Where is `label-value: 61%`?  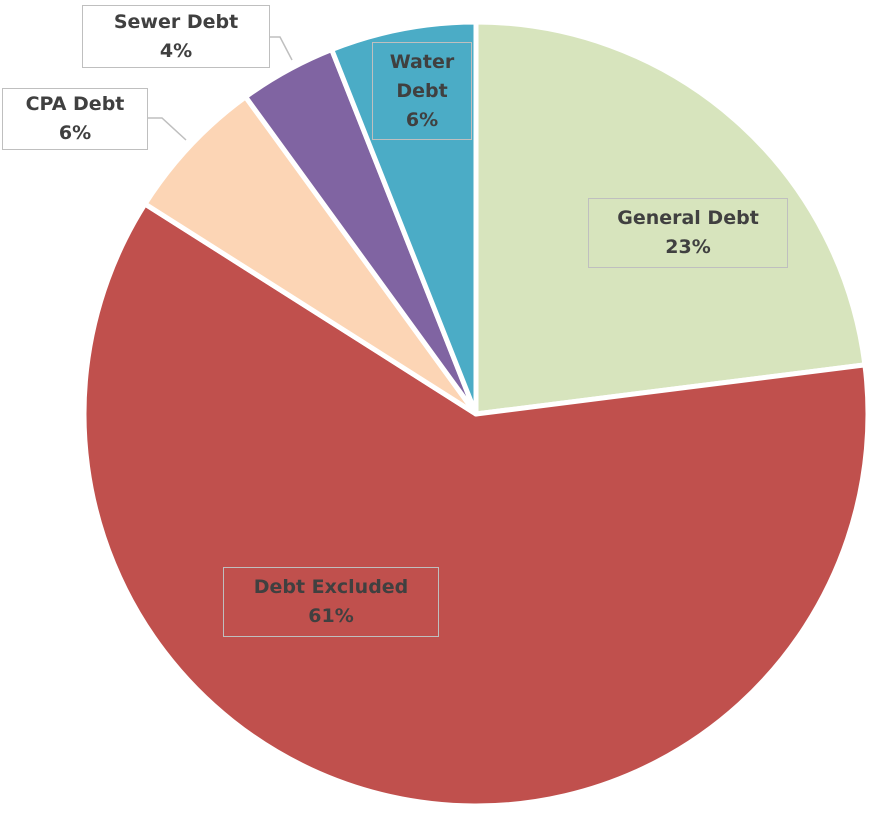
label-value: 61% is located at coordinates (331, 616).